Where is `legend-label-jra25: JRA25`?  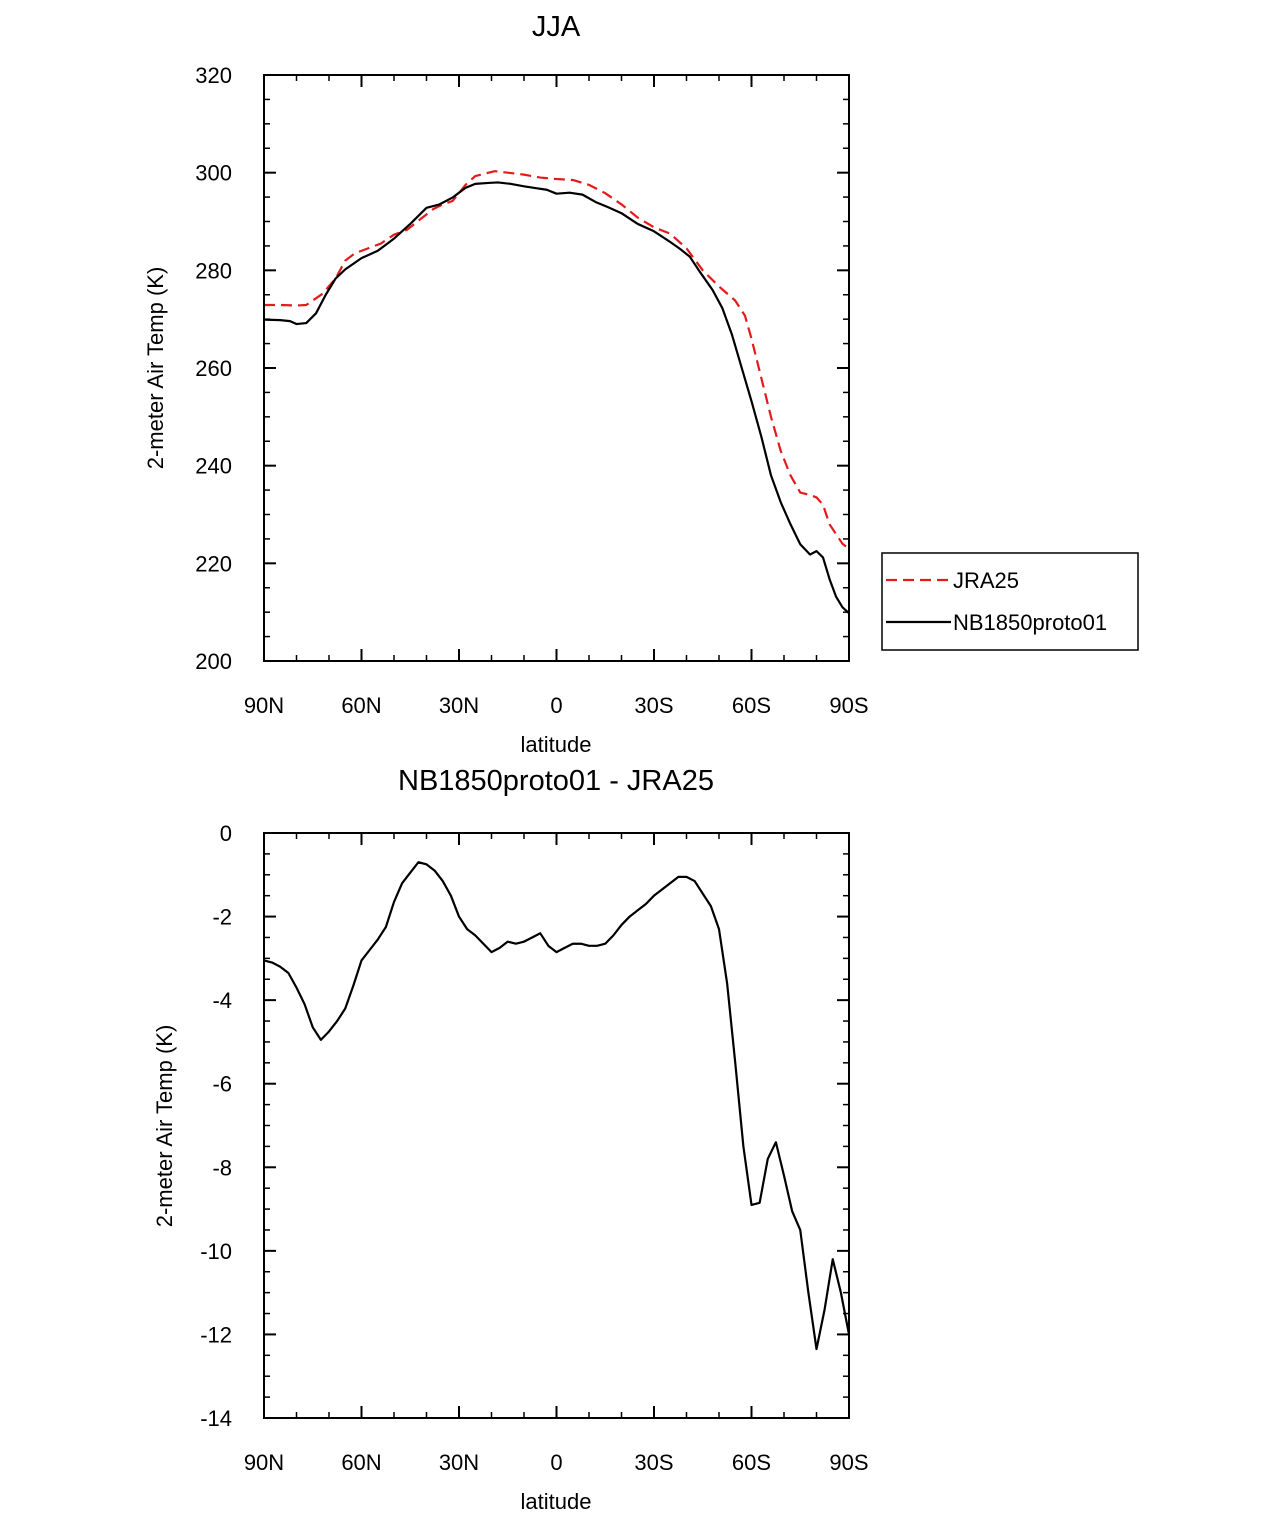 legend-label-jra25: JRA25 is located at coordinates (986, 580).